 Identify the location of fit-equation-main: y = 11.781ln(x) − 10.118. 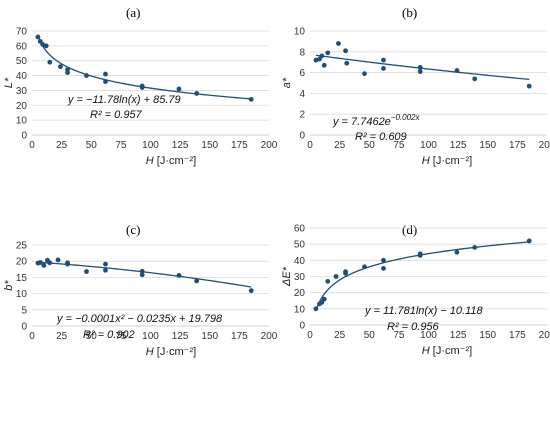
(423, 311).